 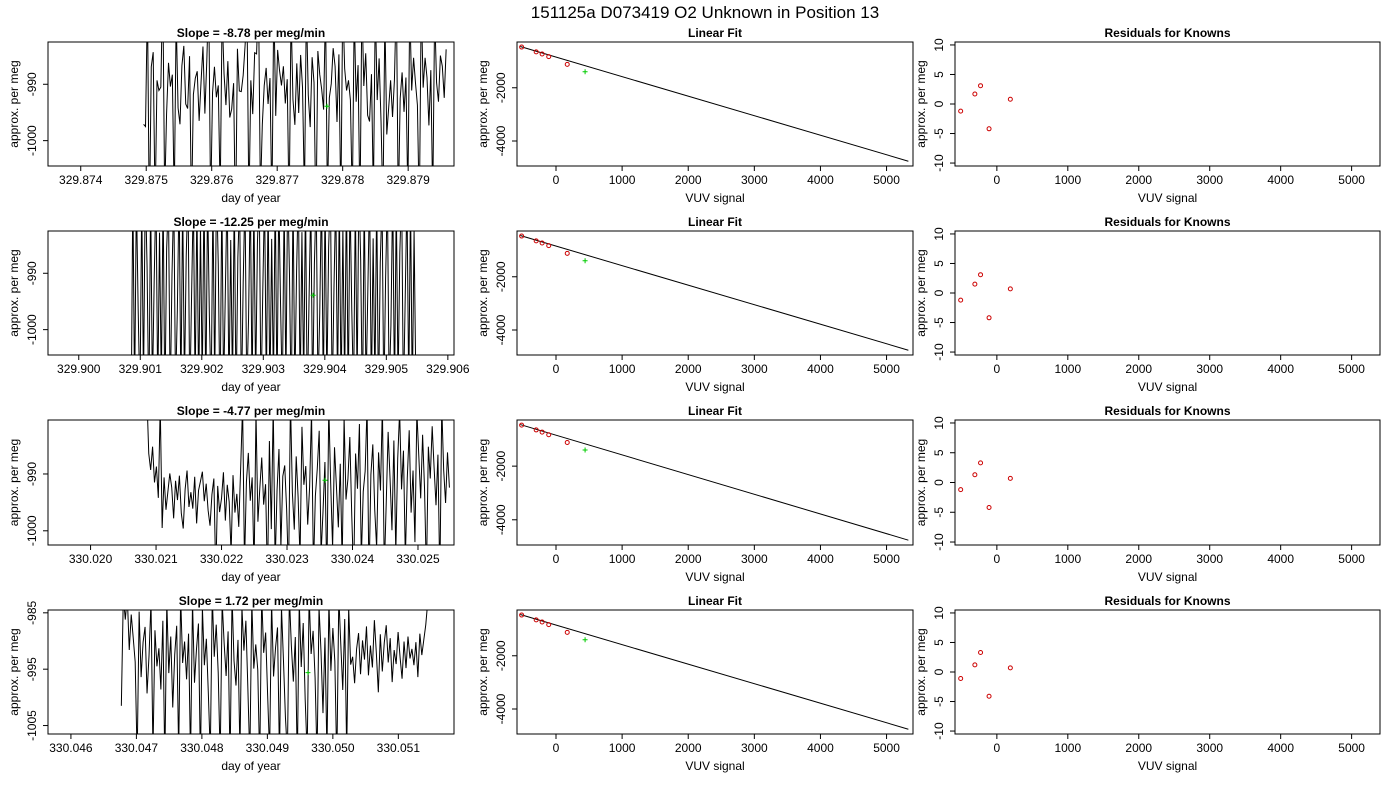 I want to click on y-tick-label: -985, so click(x=32, y=612).